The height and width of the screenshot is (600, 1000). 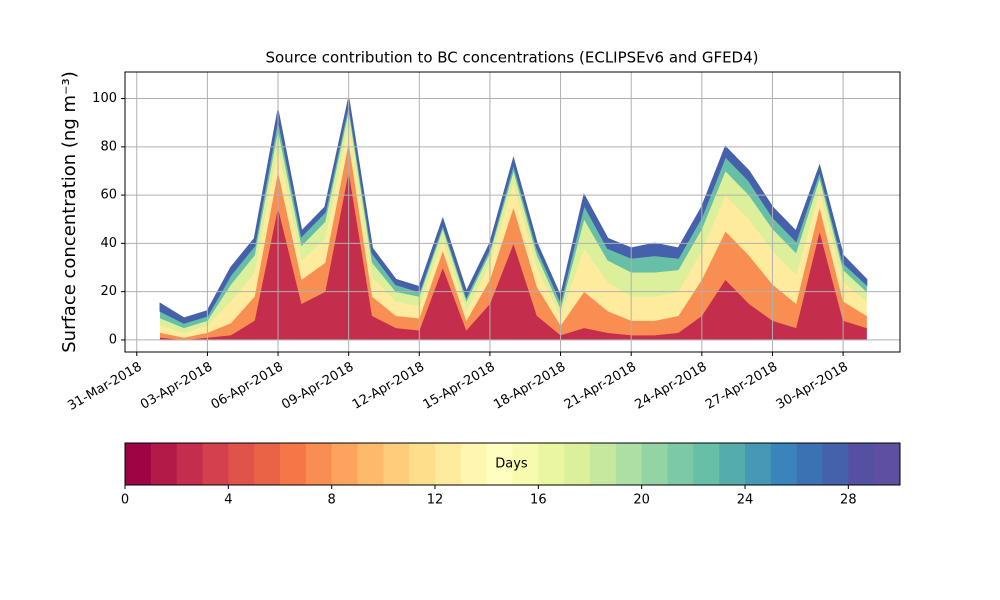 What do you see at coordinates (848, 500) in the screenshot?
I see `colorbar-tick-label: 28` at bounding box center [848, 500].